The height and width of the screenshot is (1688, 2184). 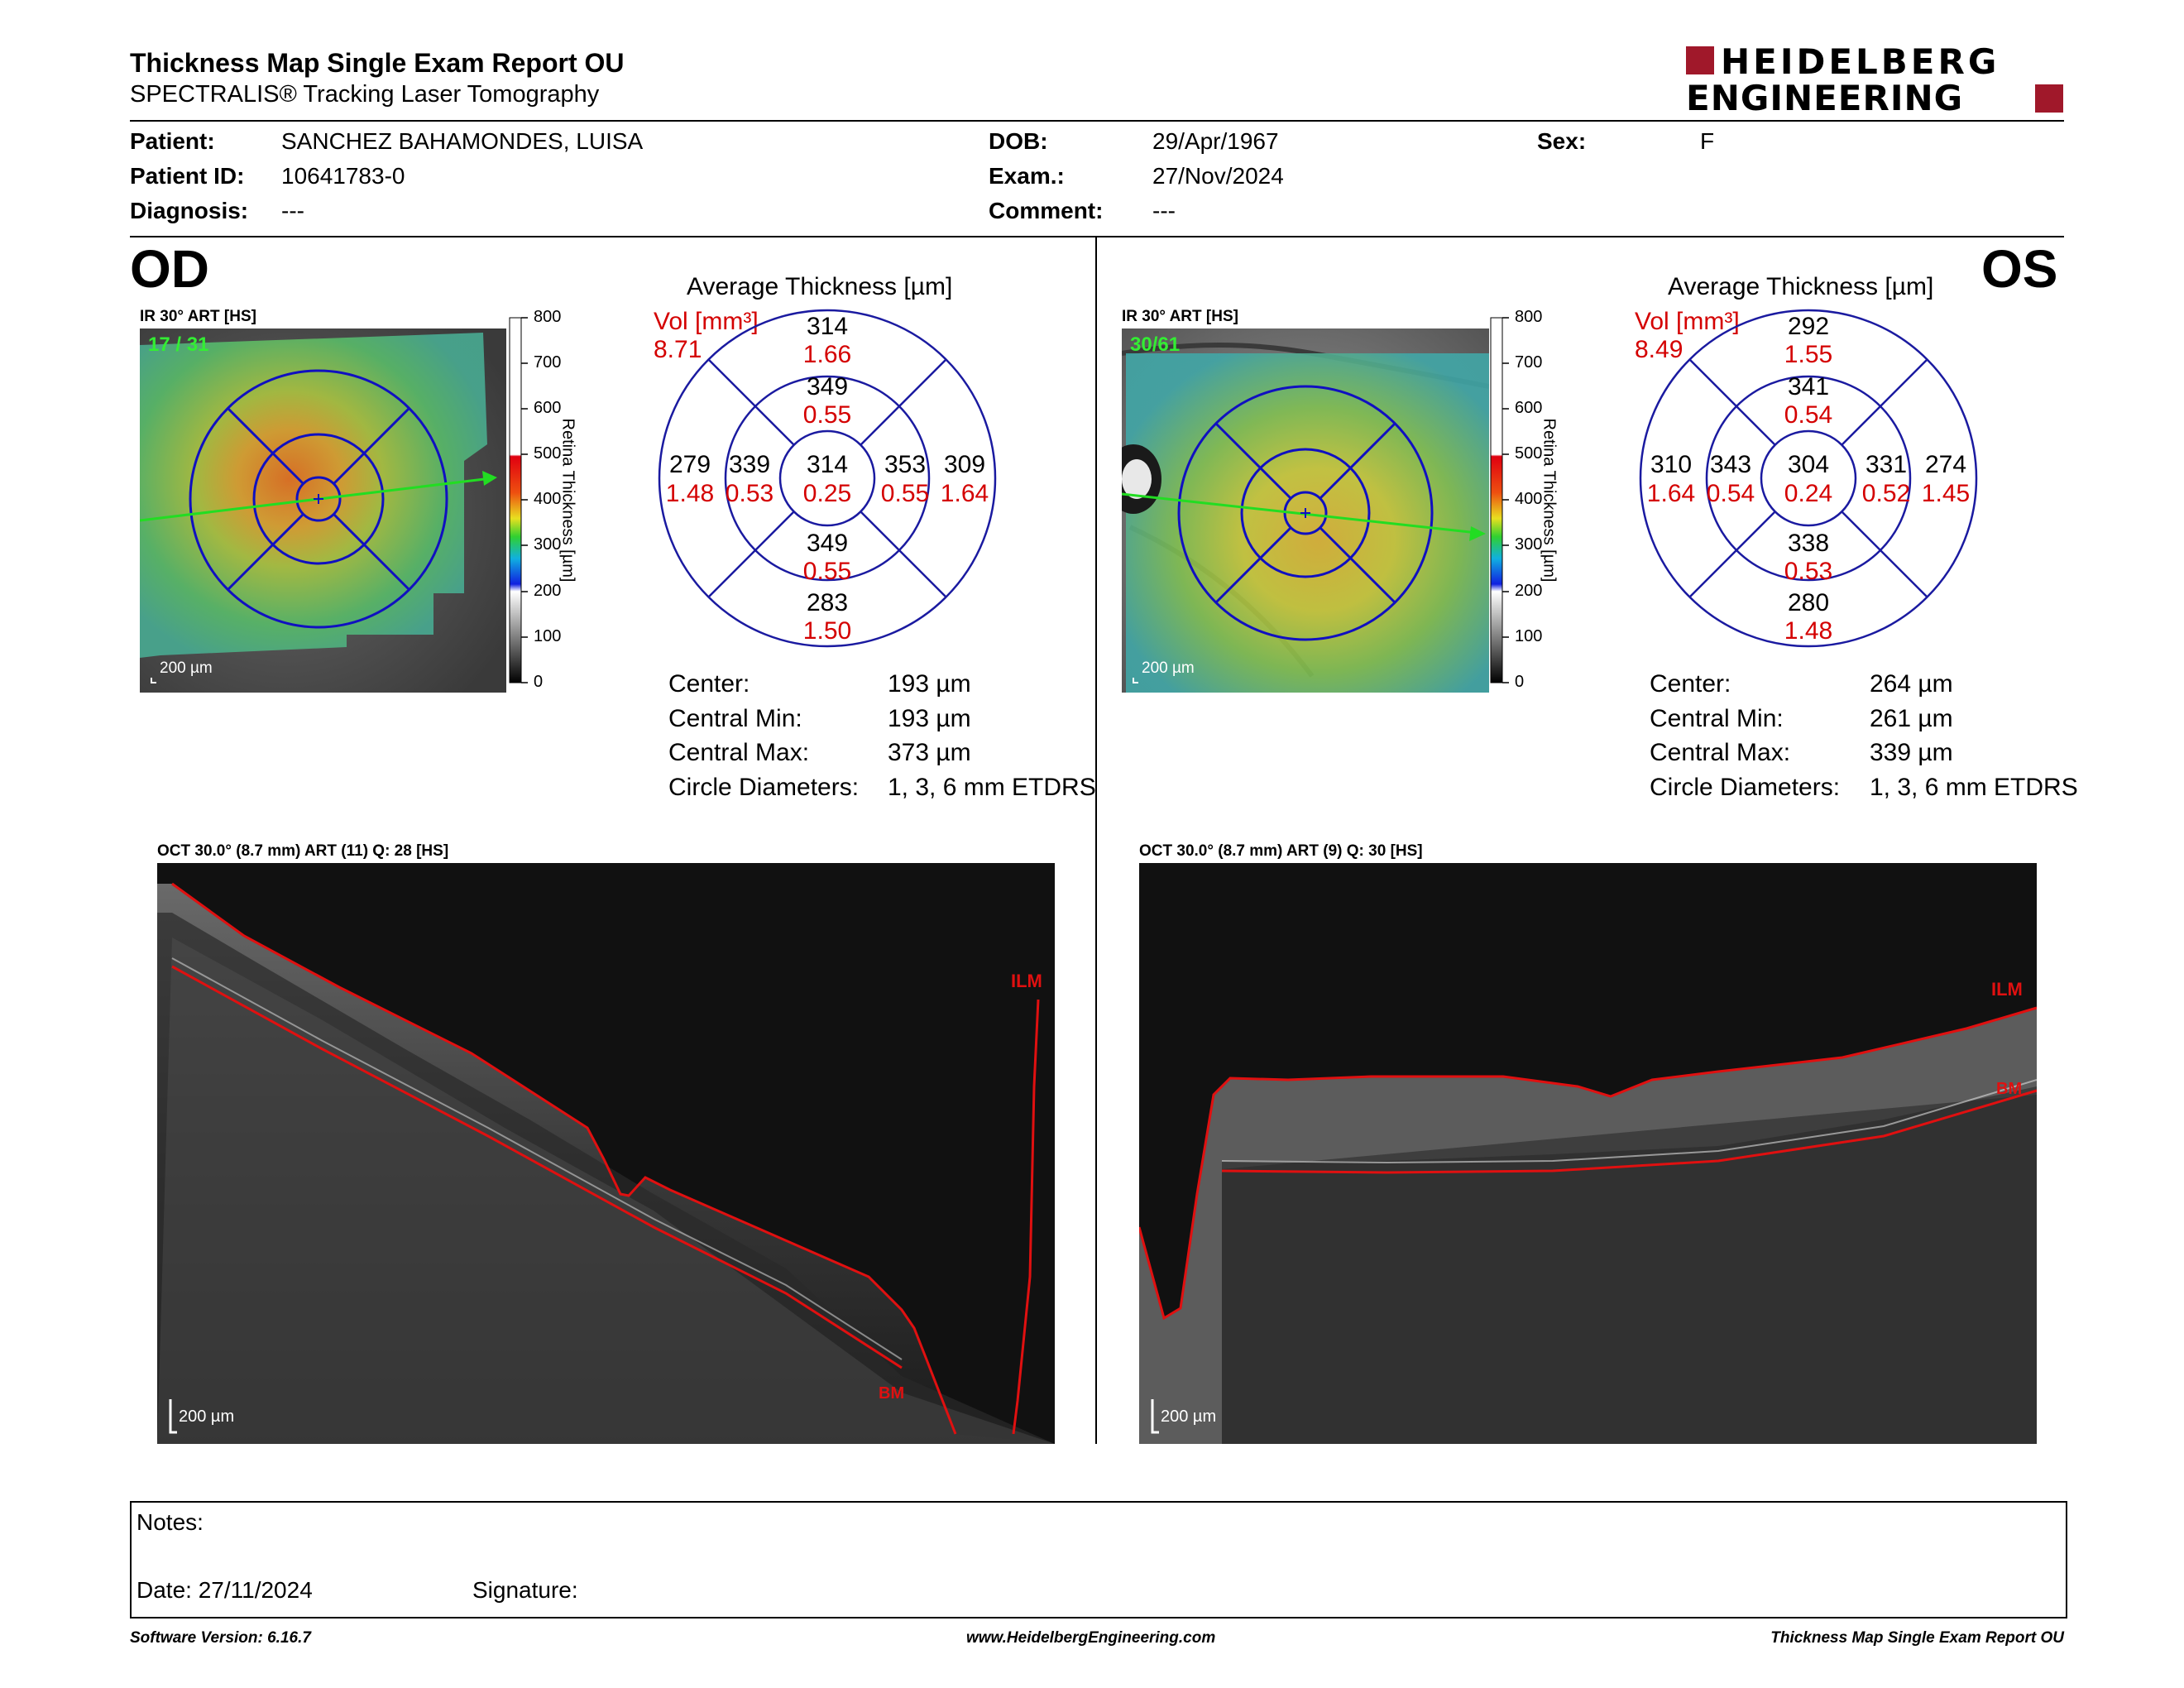 I want to click on od-ilm-label: ILM, so click(x=1026, y=981).